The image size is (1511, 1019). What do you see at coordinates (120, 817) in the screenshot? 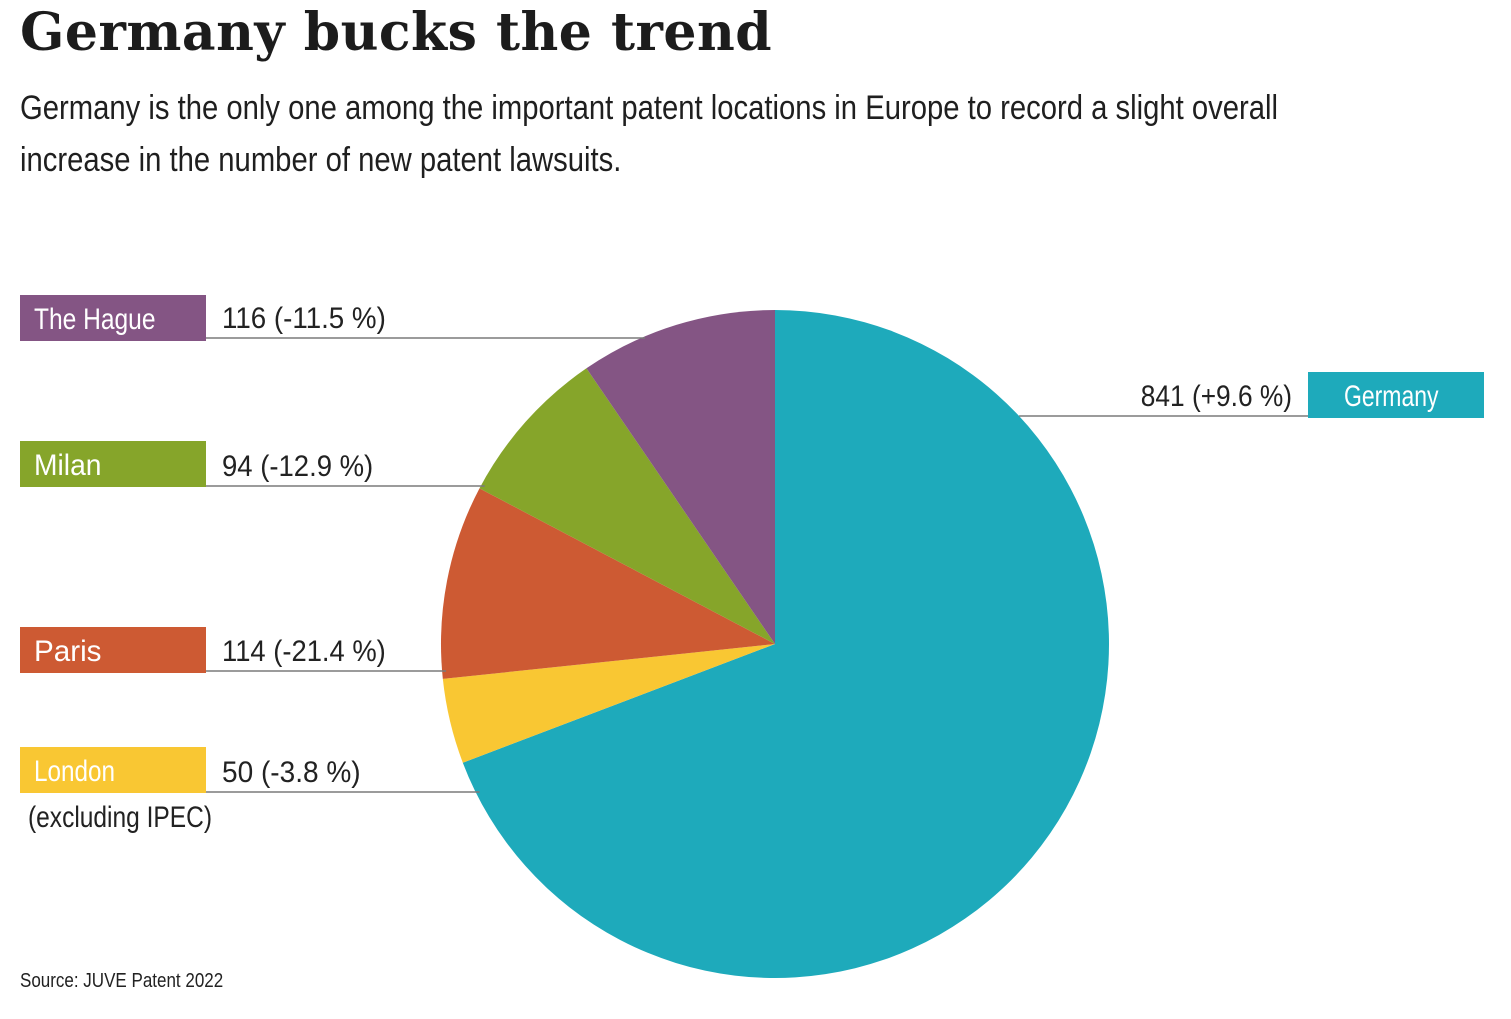
I see `slice-note-london: (excluding IPEC)` at bounding box center [120, 817].